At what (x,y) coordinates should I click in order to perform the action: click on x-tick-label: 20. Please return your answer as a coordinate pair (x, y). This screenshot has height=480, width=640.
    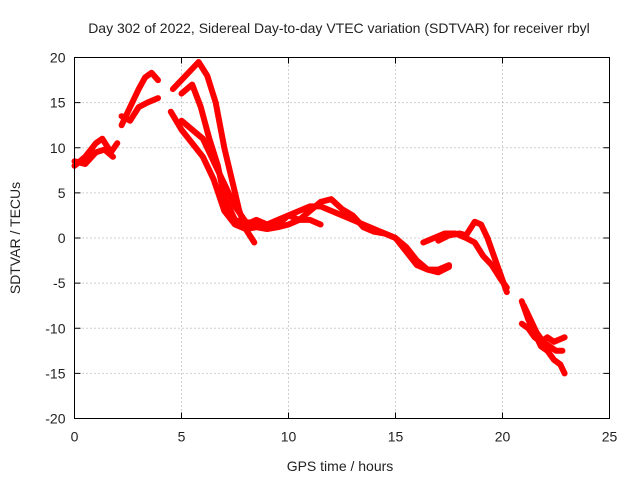
    Looking at the image, I should click on (503, 437).